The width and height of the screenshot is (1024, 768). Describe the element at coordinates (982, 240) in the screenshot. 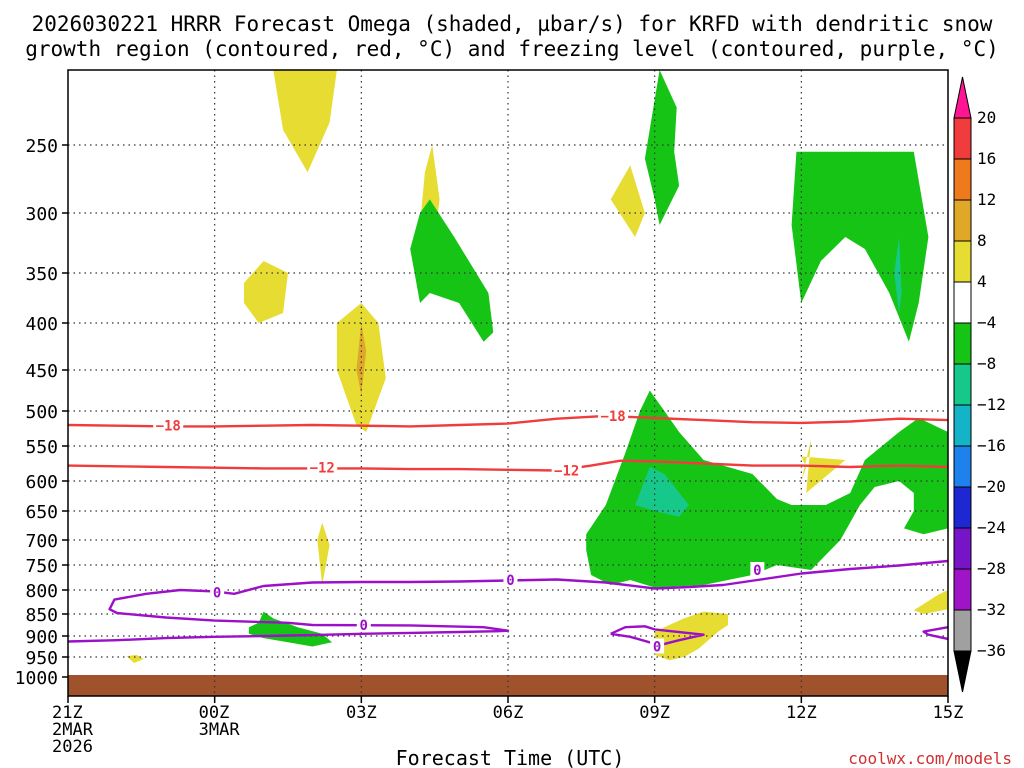

I see `colorbar-label-3: 8` at that location.